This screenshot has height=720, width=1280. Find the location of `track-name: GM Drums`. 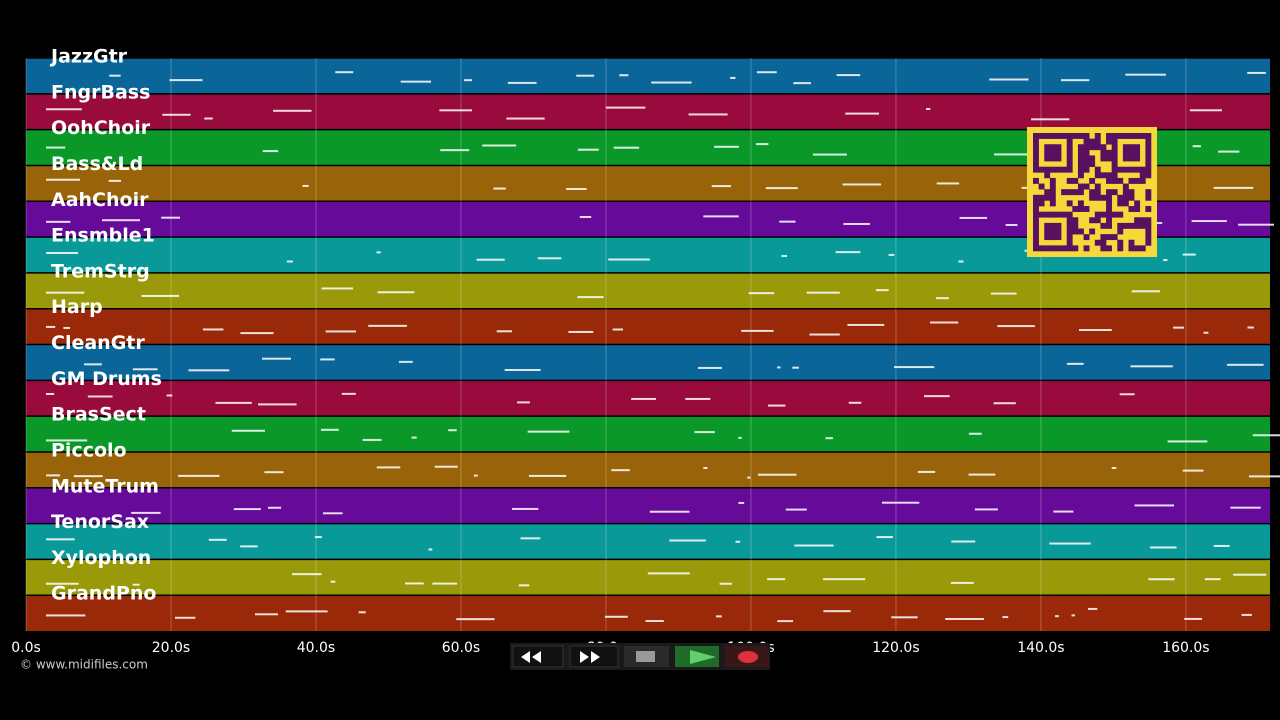

track-name: GM Drums is located at coordinates (106, 379).